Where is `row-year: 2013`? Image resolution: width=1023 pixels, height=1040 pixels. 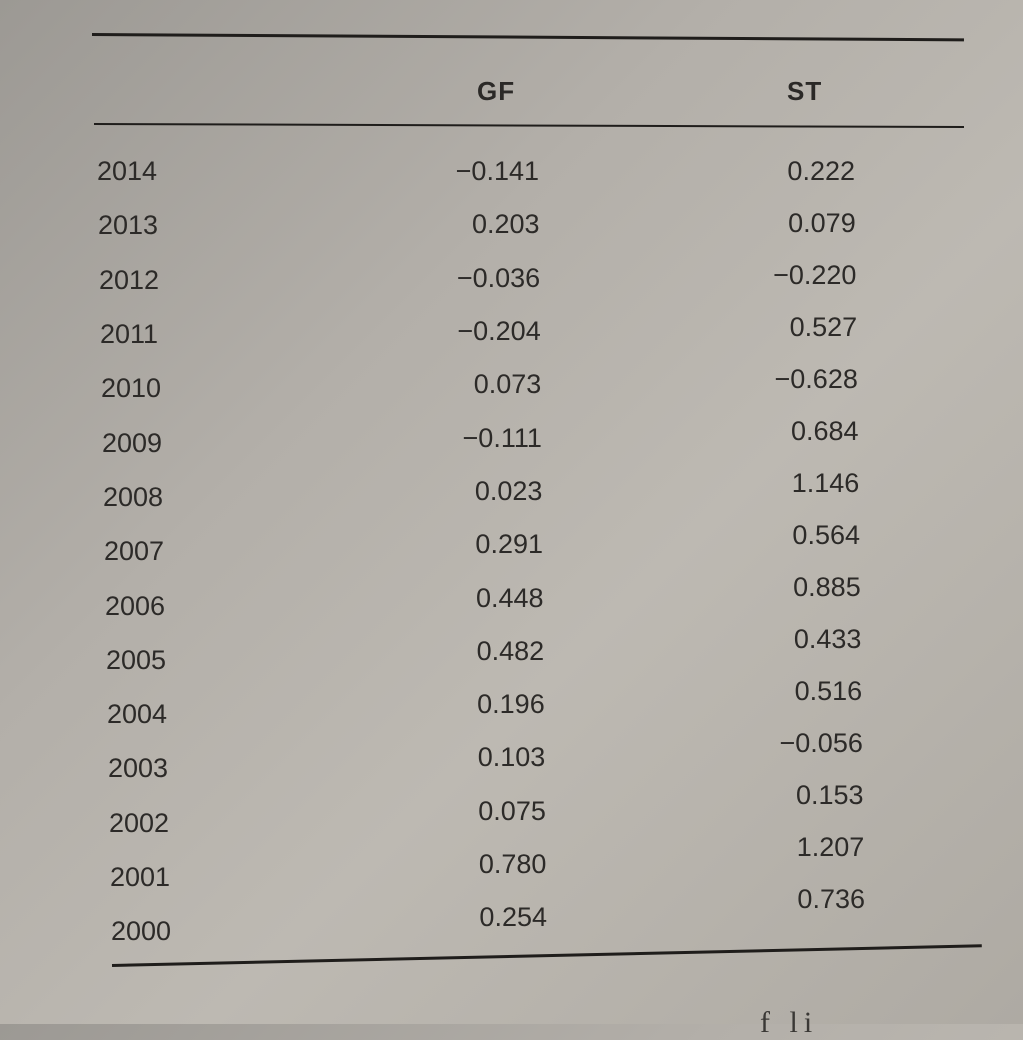
row-year: 2013 is located at coordinates (128, 225).